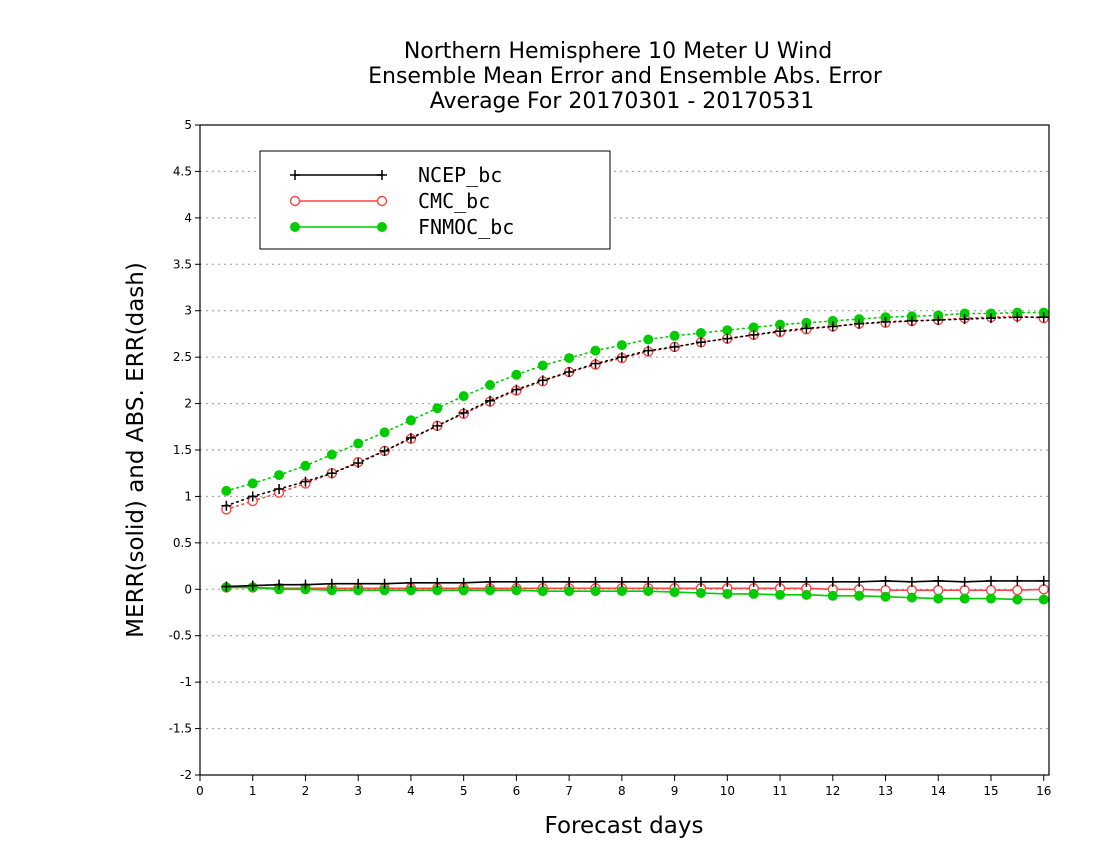 Image resolution: width=1100 pixels, height=850 pixels. I want to click on x-tick-label: 1, so click(253, 791).